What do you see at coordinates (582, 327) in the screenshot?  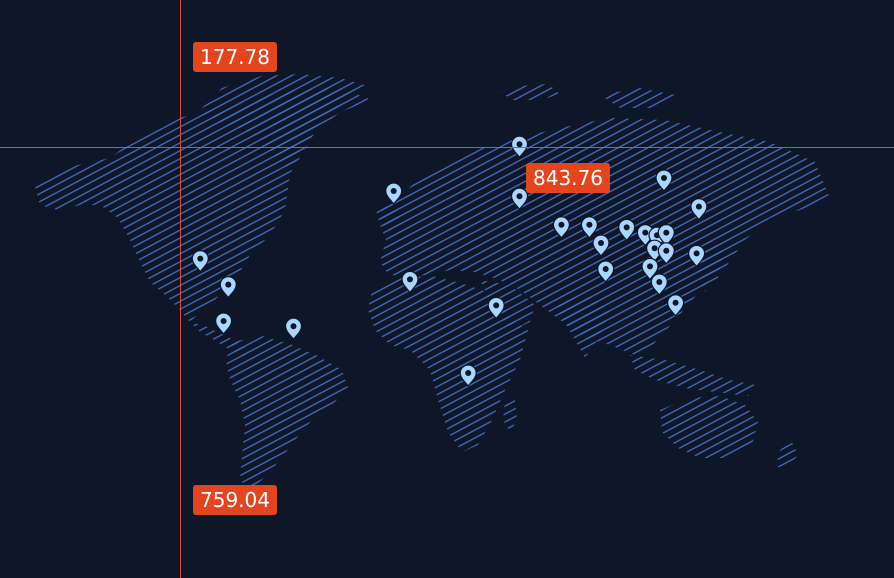 I see `india` at bounding box center [582, 327].